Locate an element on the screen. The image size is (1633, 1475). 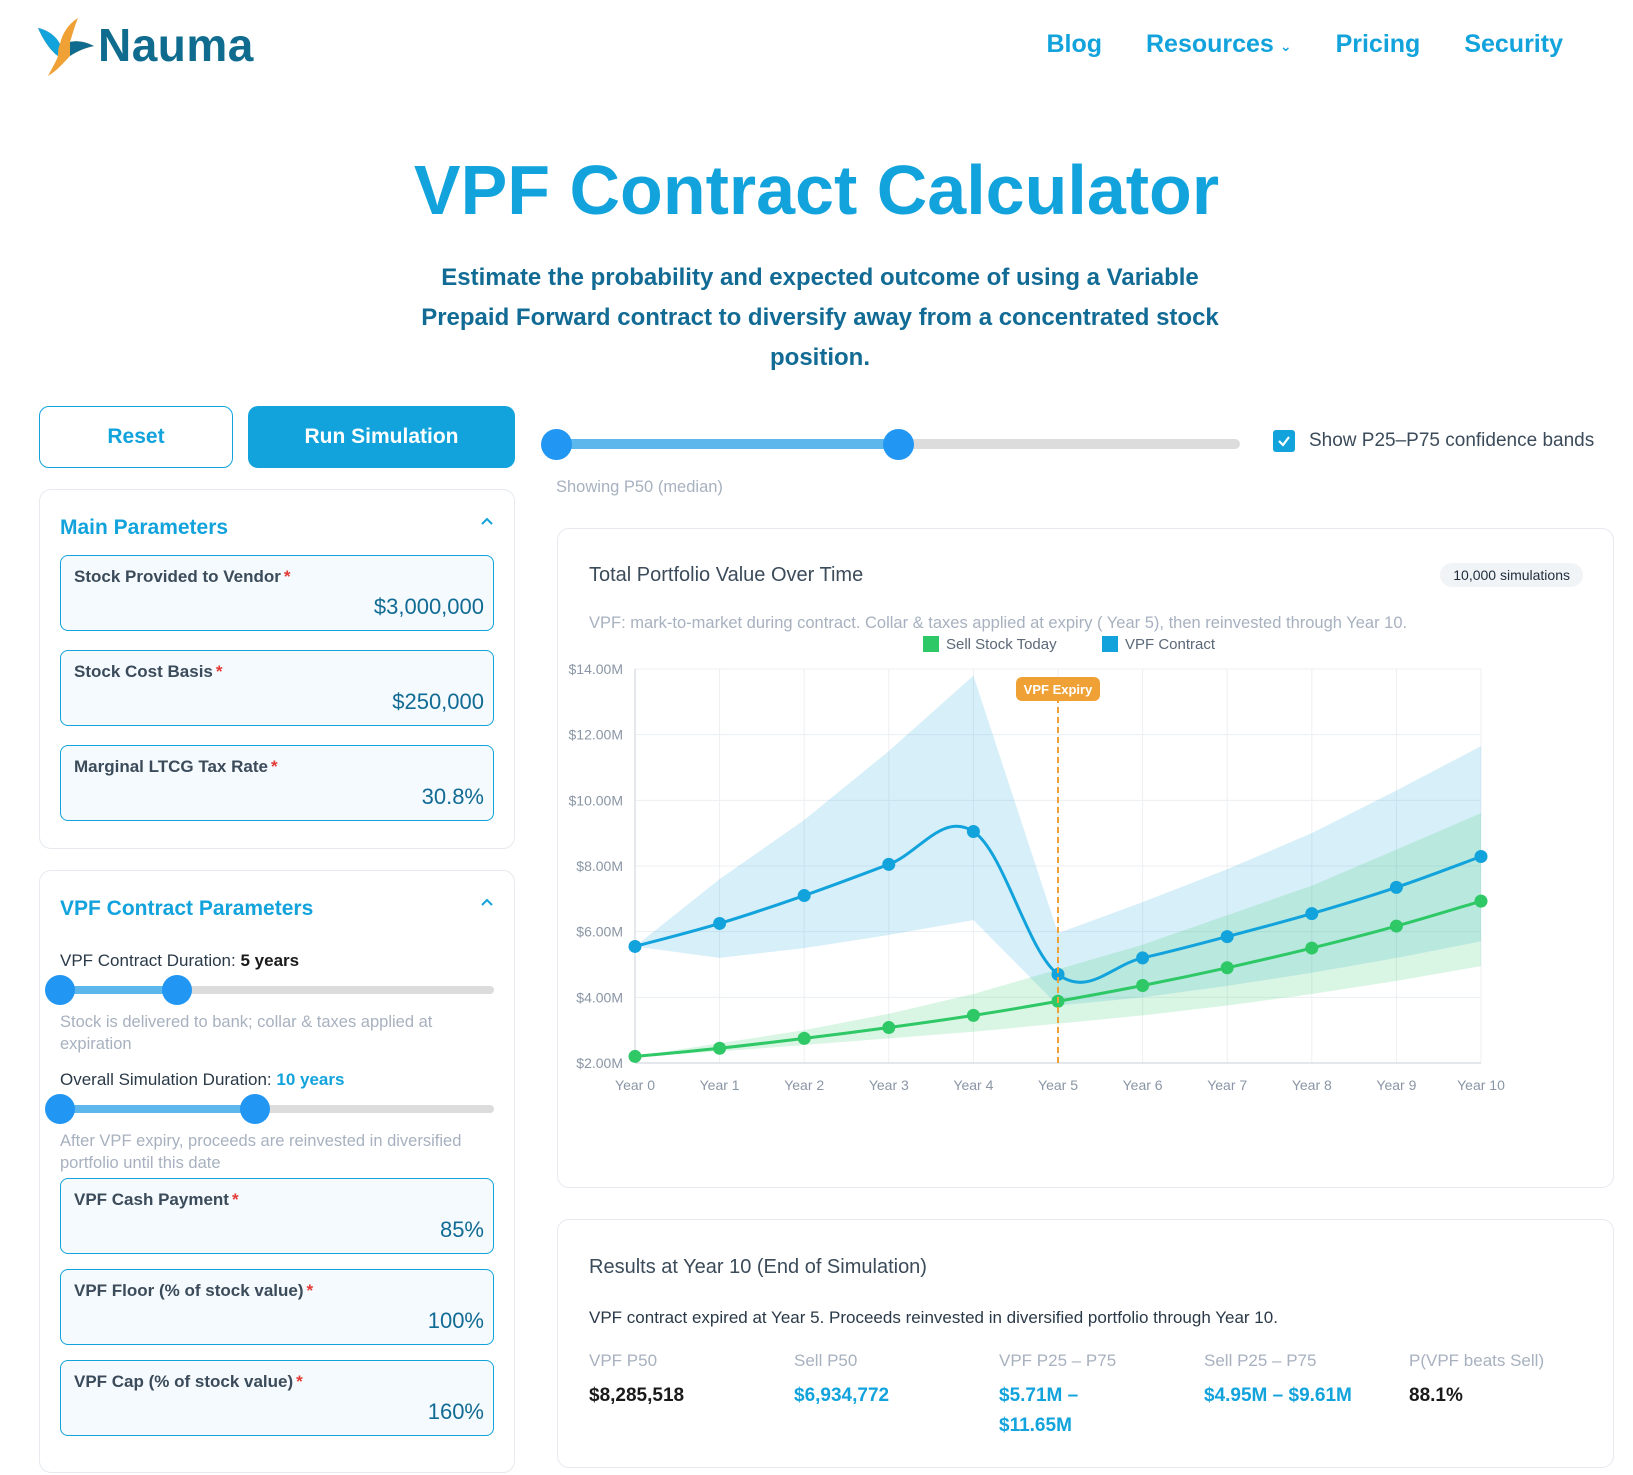
tax-rate-input: 30.8% is located at coordinates (452, 796).